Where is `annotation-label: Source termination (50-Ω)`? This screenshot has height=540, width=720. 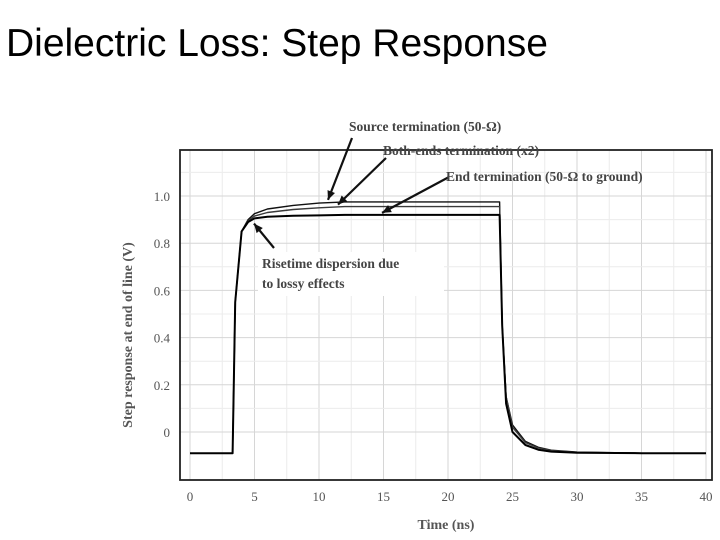
annotation-label: Source termination (50-Ω) is located at coordinates (425, 126).